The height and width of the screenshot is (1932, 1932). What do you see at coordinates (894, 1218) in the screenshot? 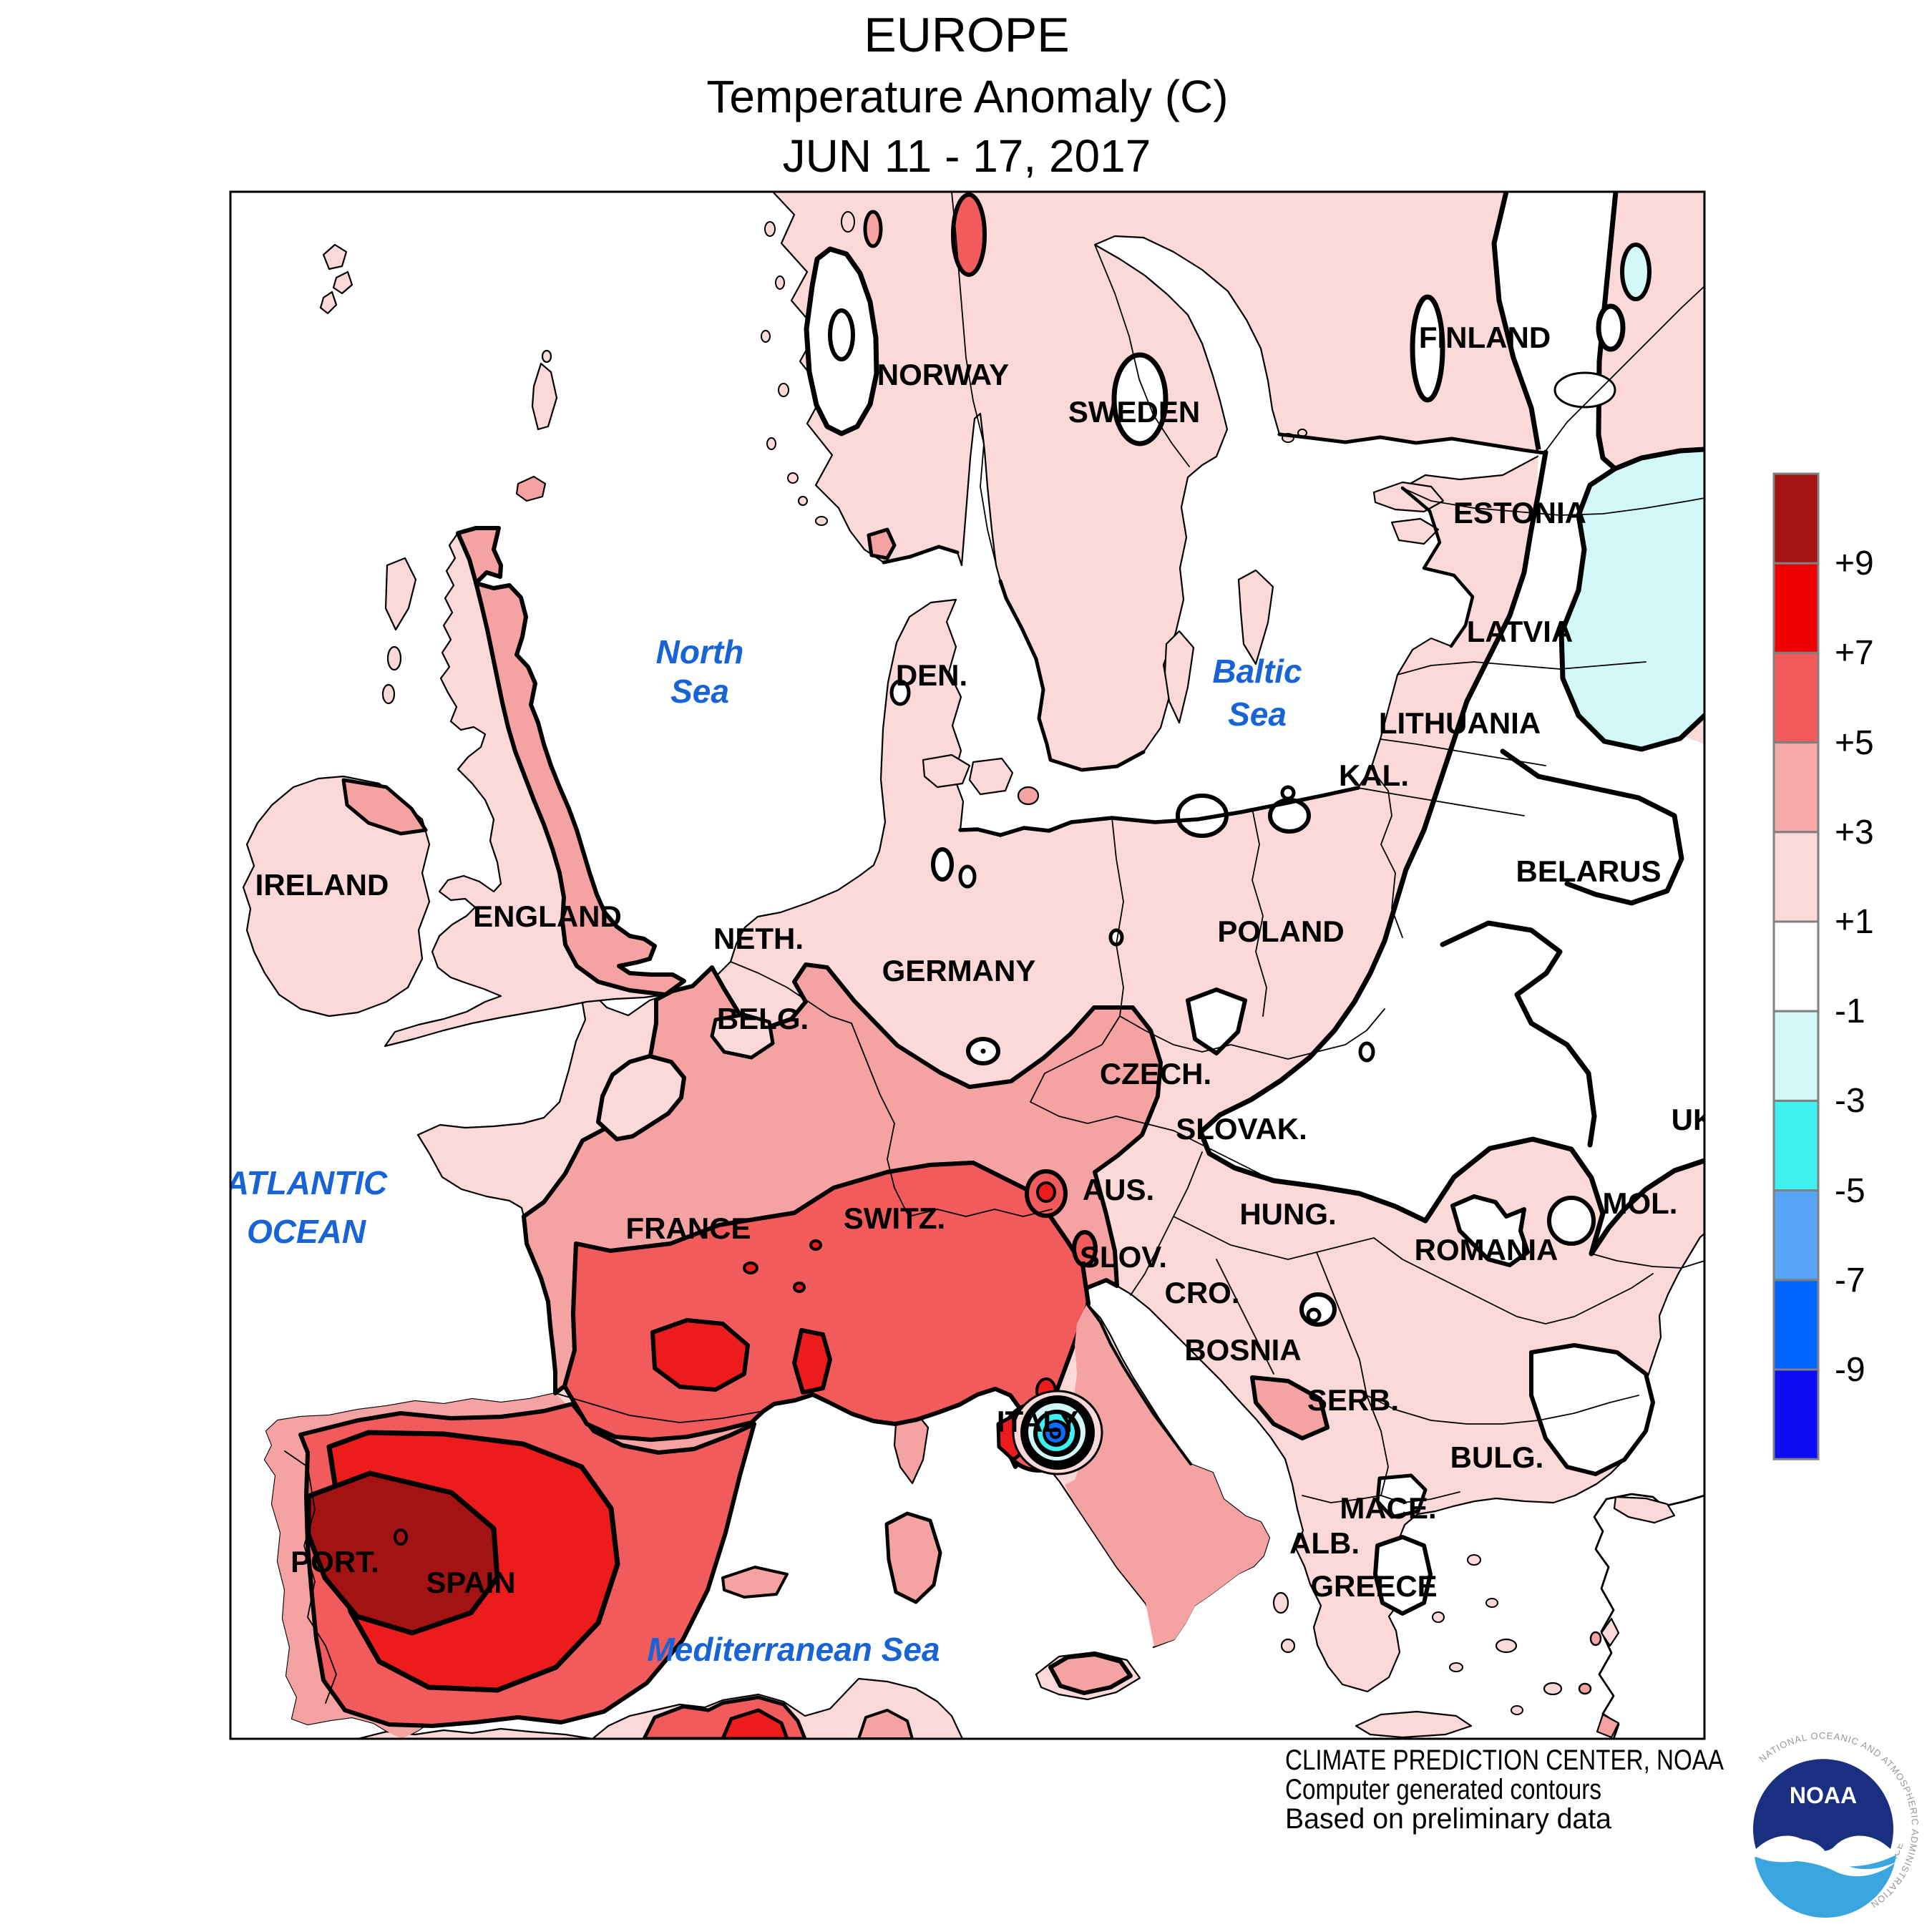
I see `svg-text: SWITZ.` at bounding box center [894, 1218].